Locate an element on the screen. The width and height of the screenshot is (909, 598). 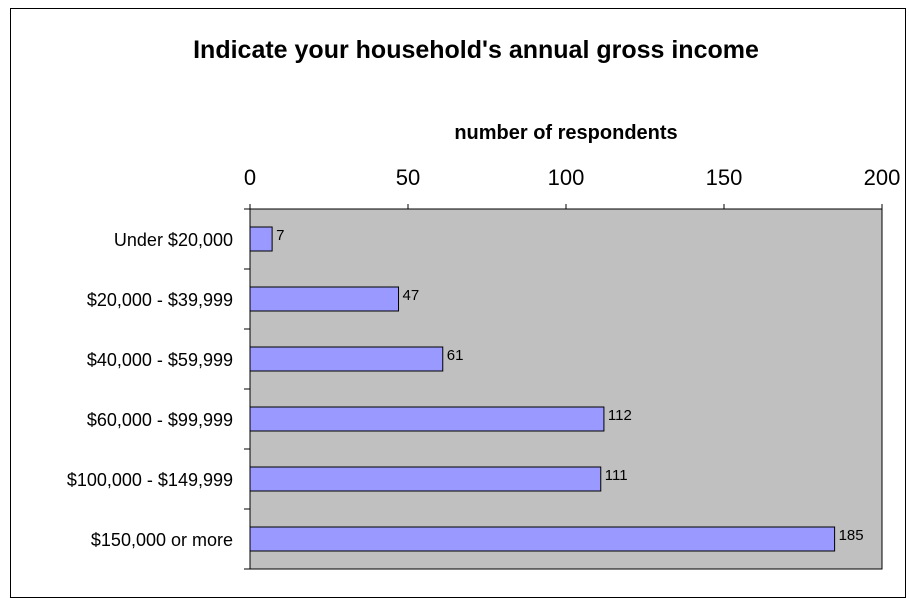
y-category-label: $100,000 - $149,999 is located at coordinates (150, 480).